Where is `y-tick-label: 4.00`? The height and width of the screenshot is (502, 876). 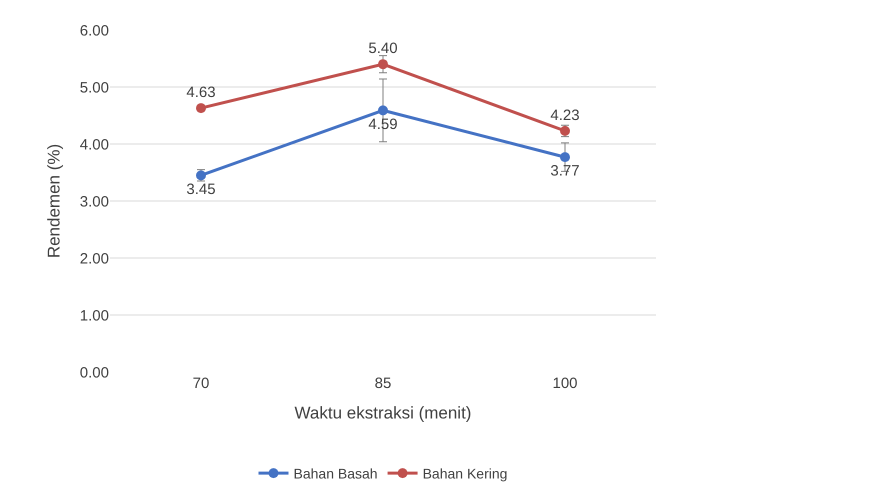
y-tick-label: 4.00 is located at coordinates (94, 145).